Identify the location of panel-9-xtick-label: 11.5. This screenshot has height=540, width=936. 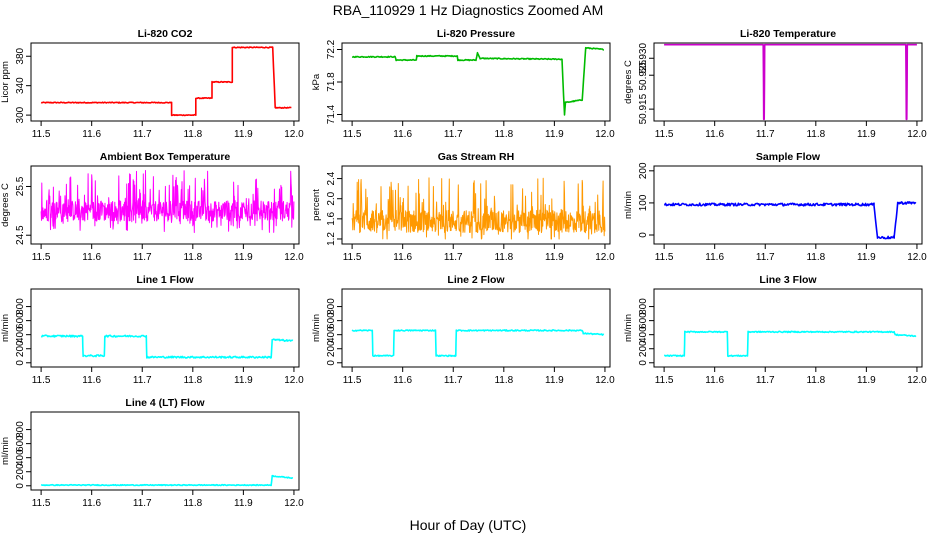
(664, 380).